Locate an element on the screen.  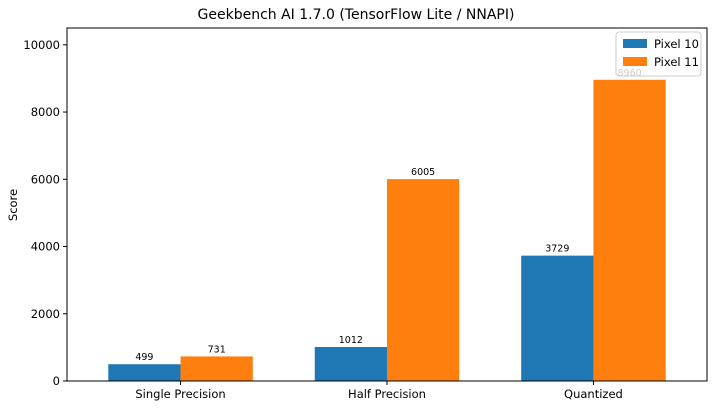
bar-value-label: 6005 is located at coordinates (423, 172).